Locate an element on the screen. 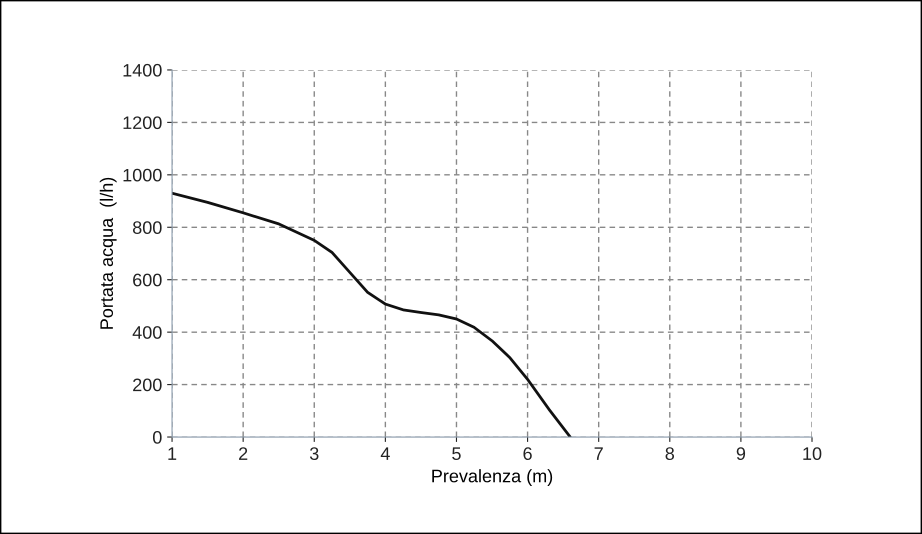  y-tick-label: 1200 is located at coordinates (143, 123).